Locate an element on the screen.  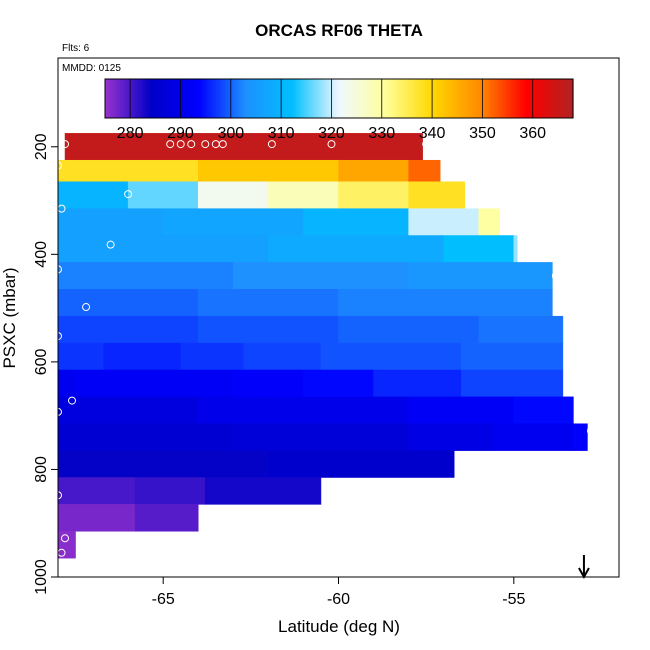
latitude-marker-arrow is located at coordinates (584, 567).